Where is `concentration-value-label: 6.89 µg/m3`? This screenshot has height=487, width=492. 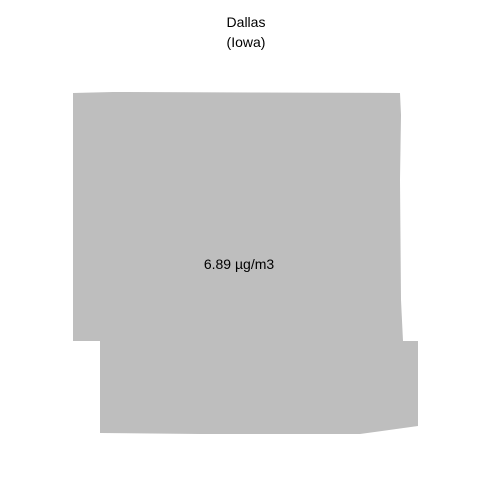
concentration-value-label: 6.89 µg/m3 is located at coordinates (246, 264).